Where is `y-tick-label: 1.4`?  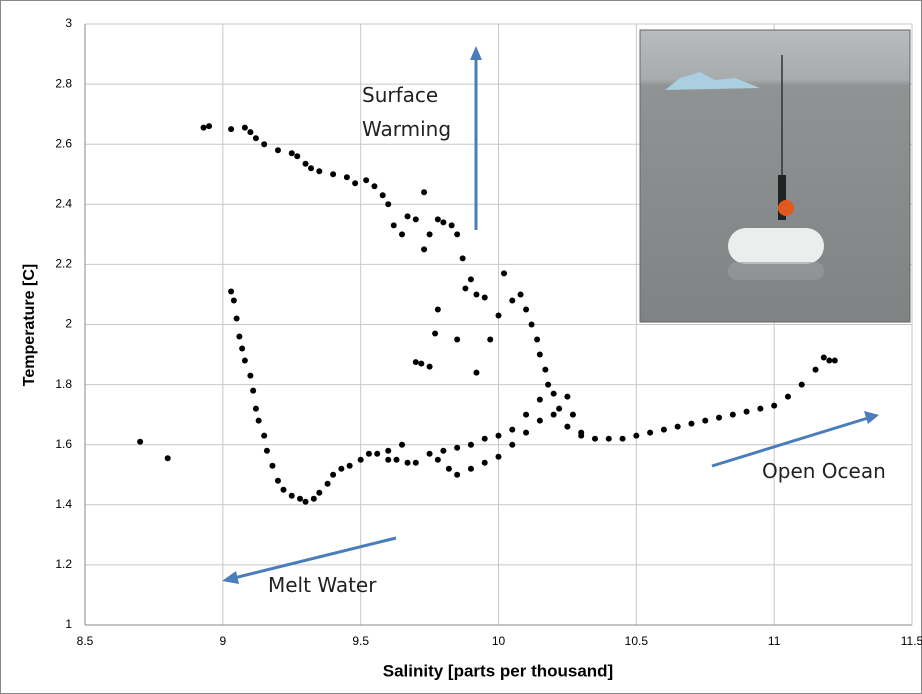 y-tick-label: 1.4 is located at coordinates (63, 504).